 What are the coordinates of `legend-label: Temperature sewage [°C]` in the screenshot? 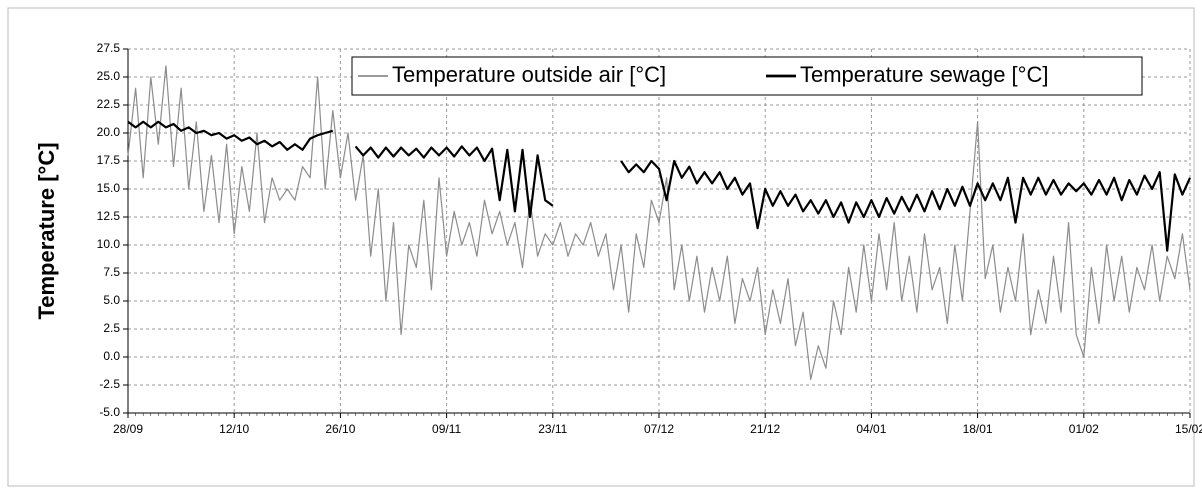 It's located at (924, 74).